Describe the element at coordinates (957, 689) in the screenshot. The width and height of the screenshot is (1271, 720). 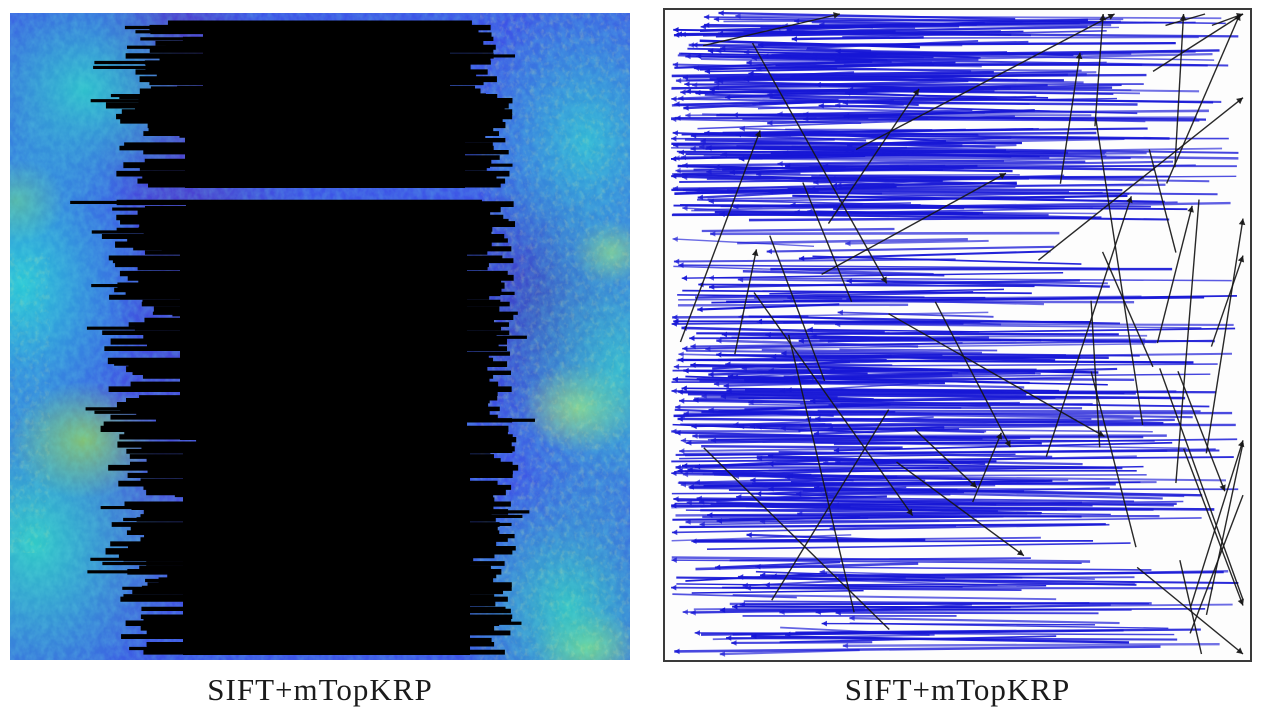
I see `right-subfigure-caption: SIFT+mTopKRP` at that location.